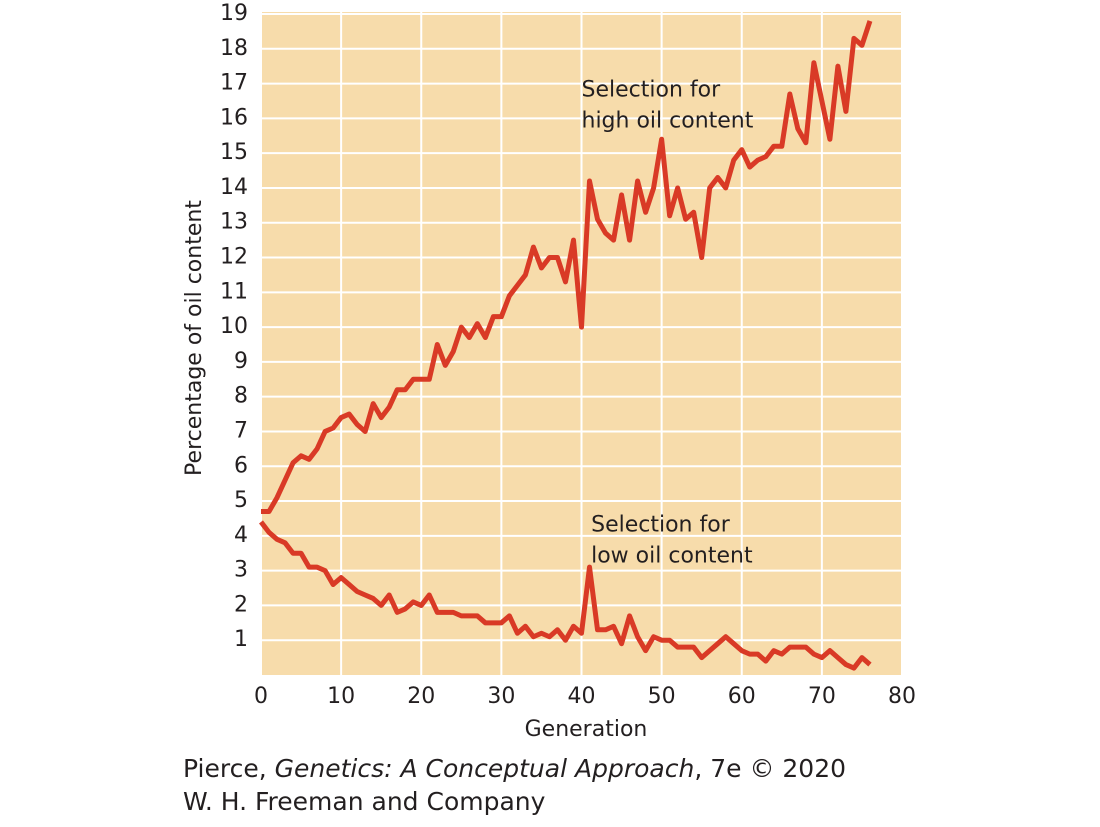  I want to click on x-axis-label: Generation, so click(586, 729).